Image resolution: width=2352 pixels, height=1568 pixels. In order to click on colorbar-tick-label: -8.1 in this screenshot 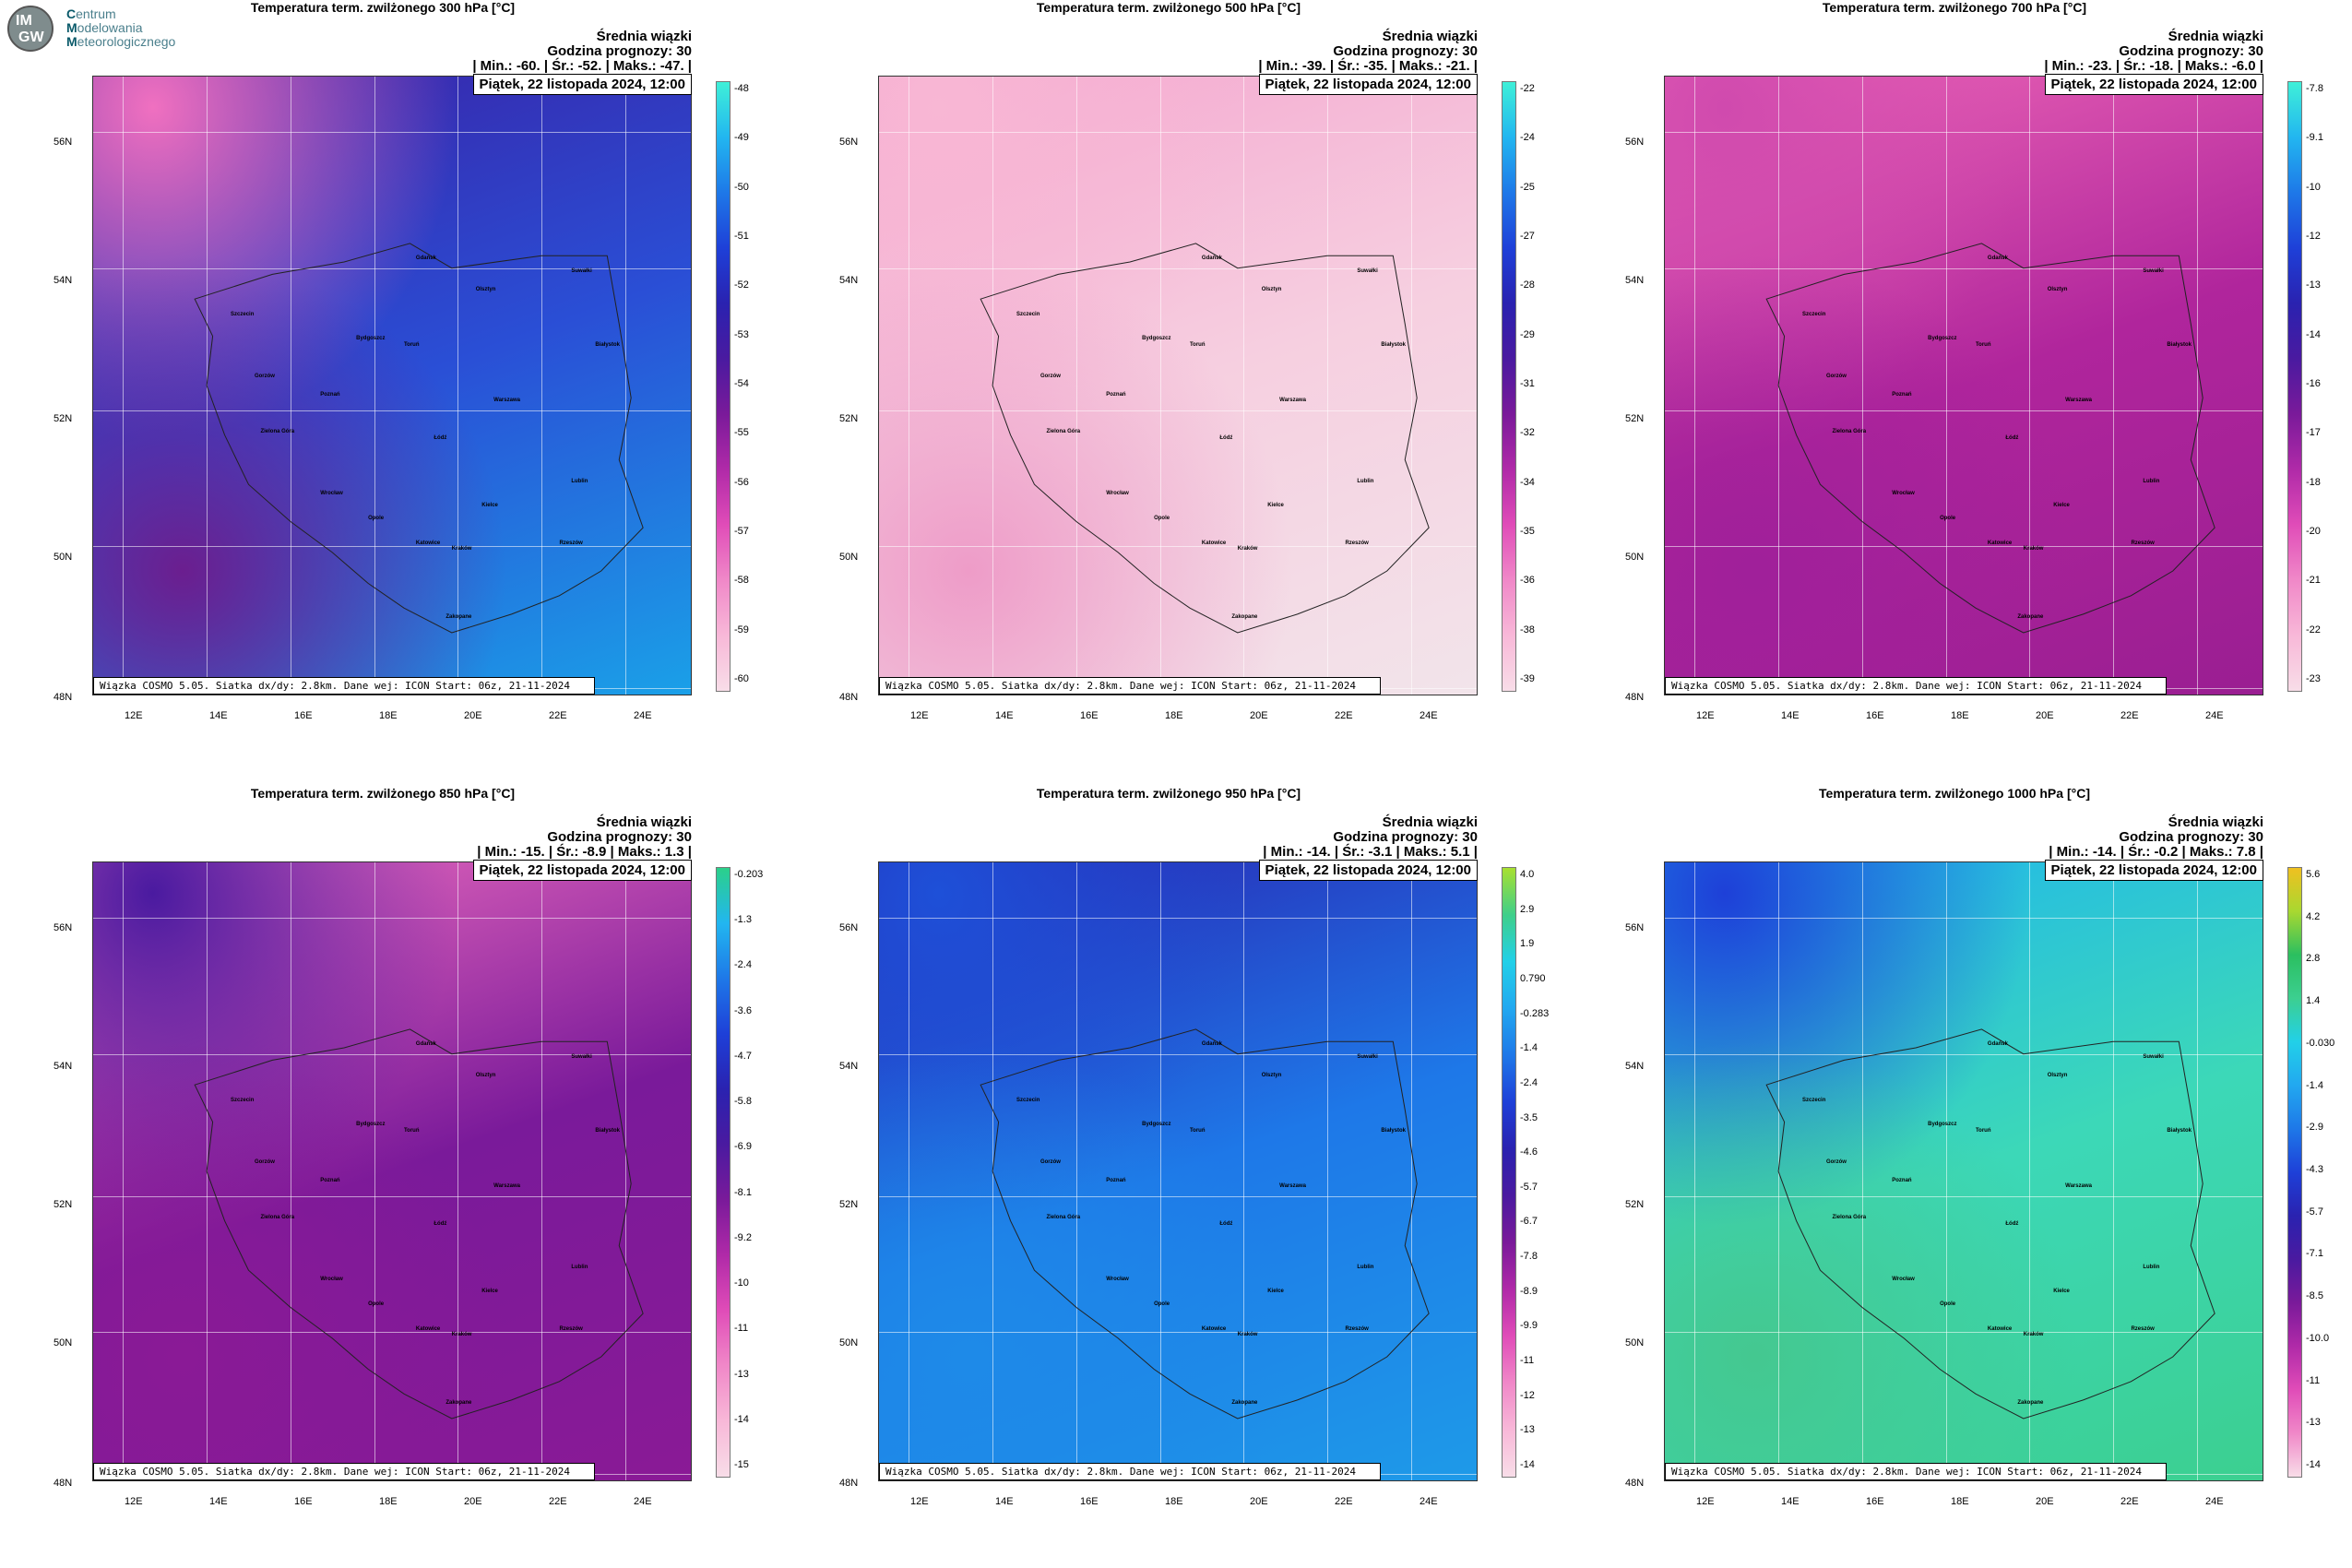, I will do `click(743, 1192)`.